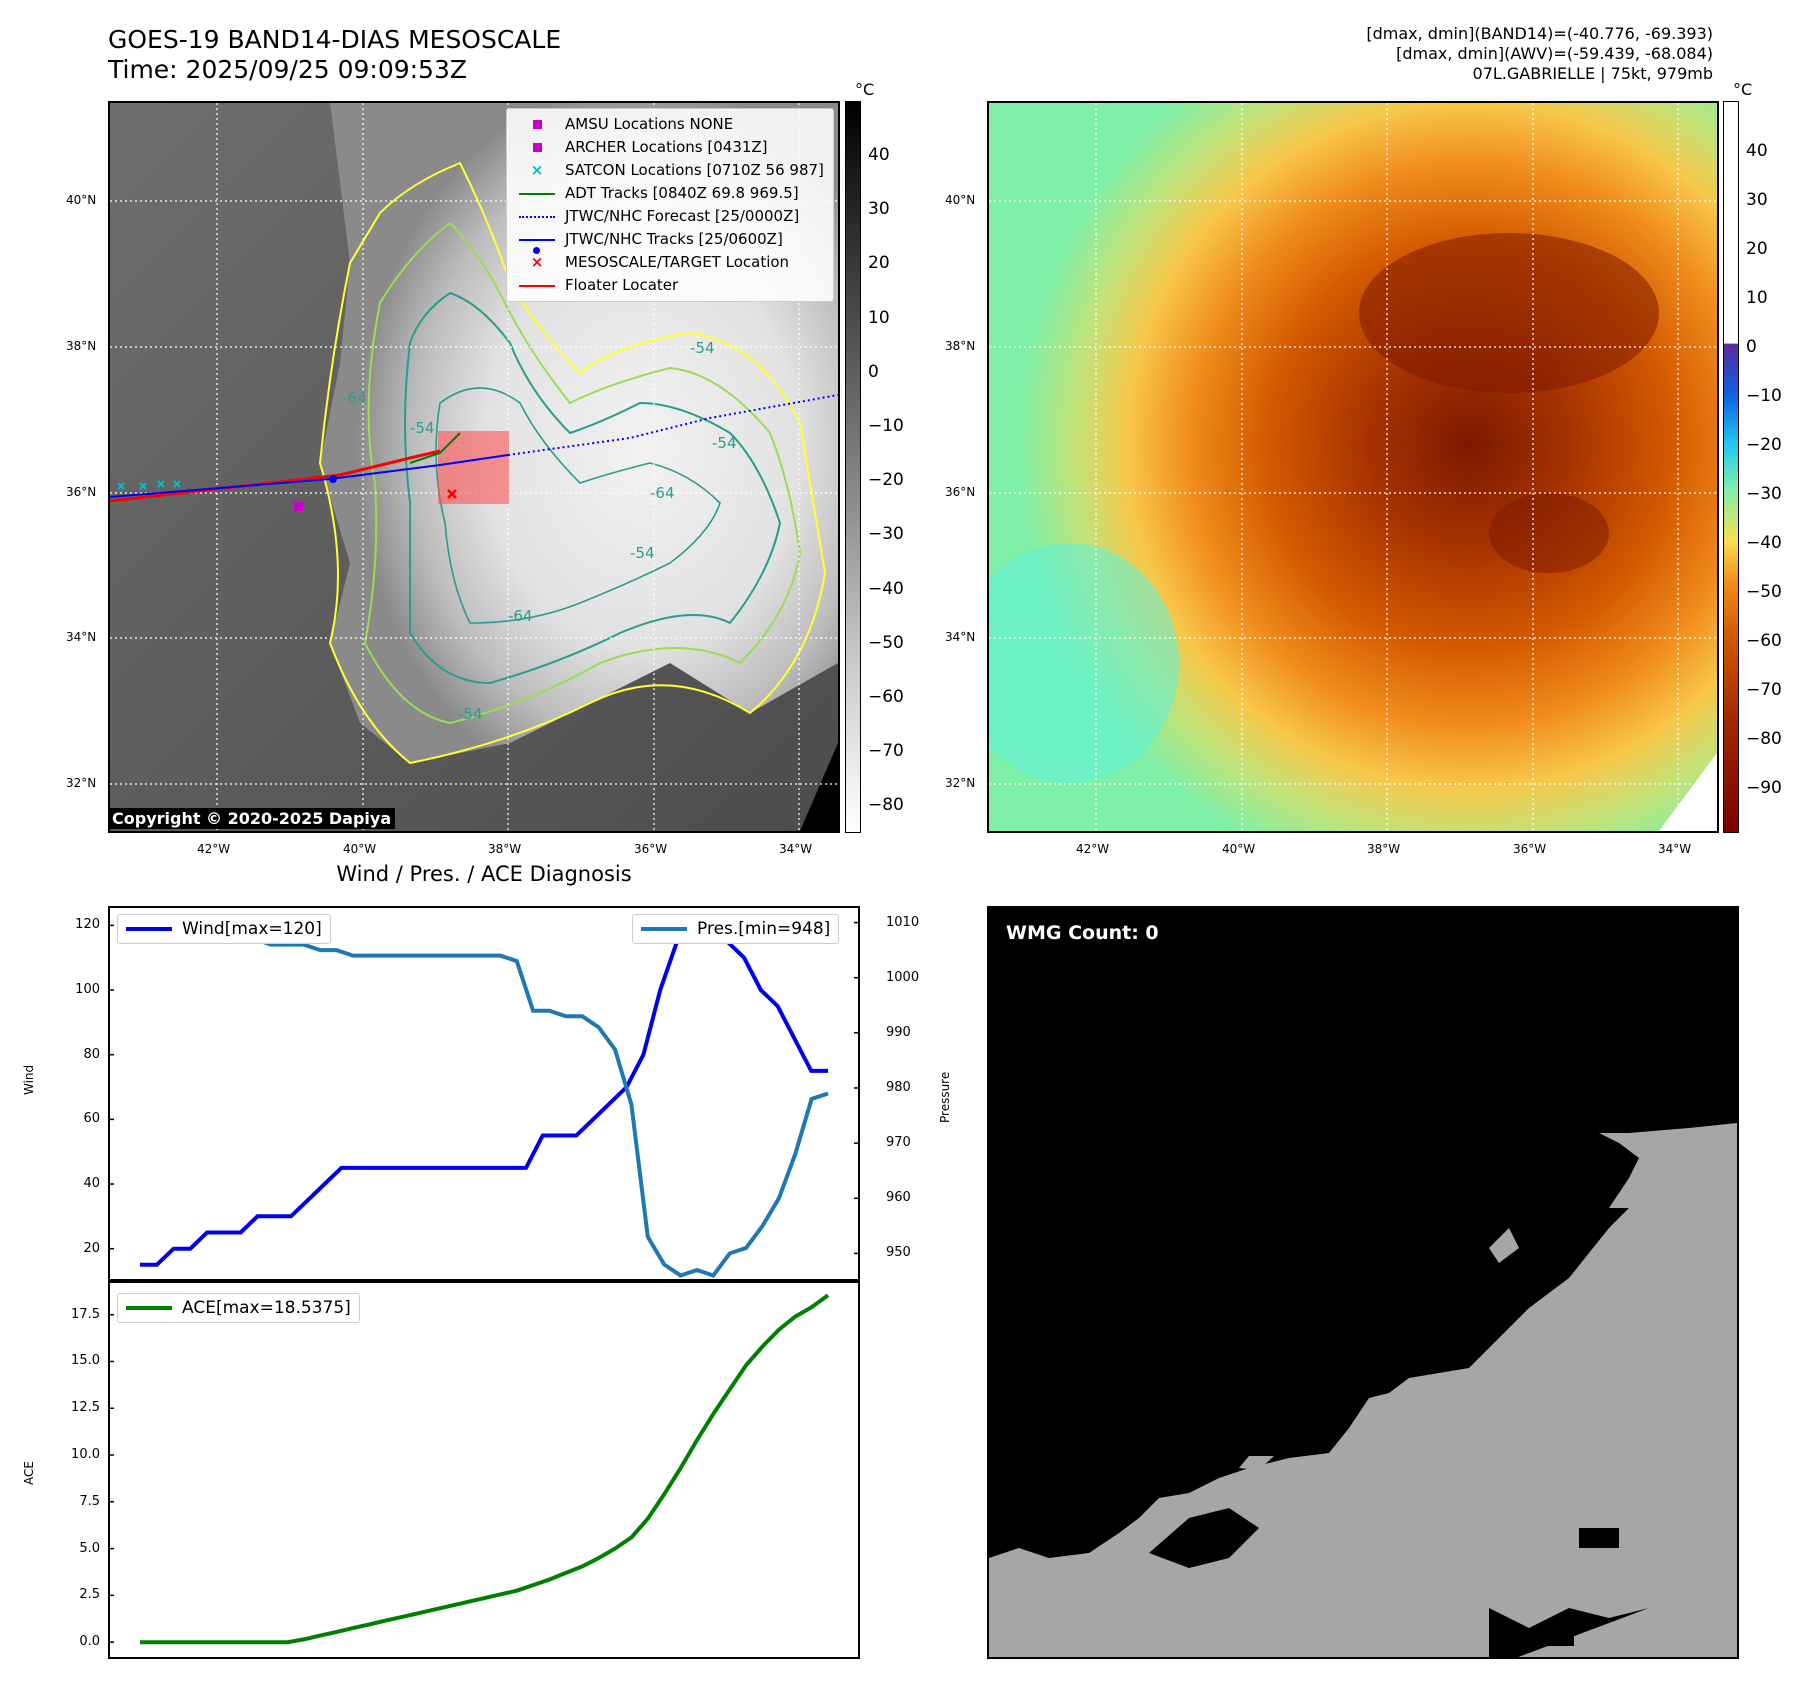 This screenshot has width=1801, height=1690. I want to click on storm-info: 07L.GABRIELLE | 75kt, 979mb, so click(1592, 73).